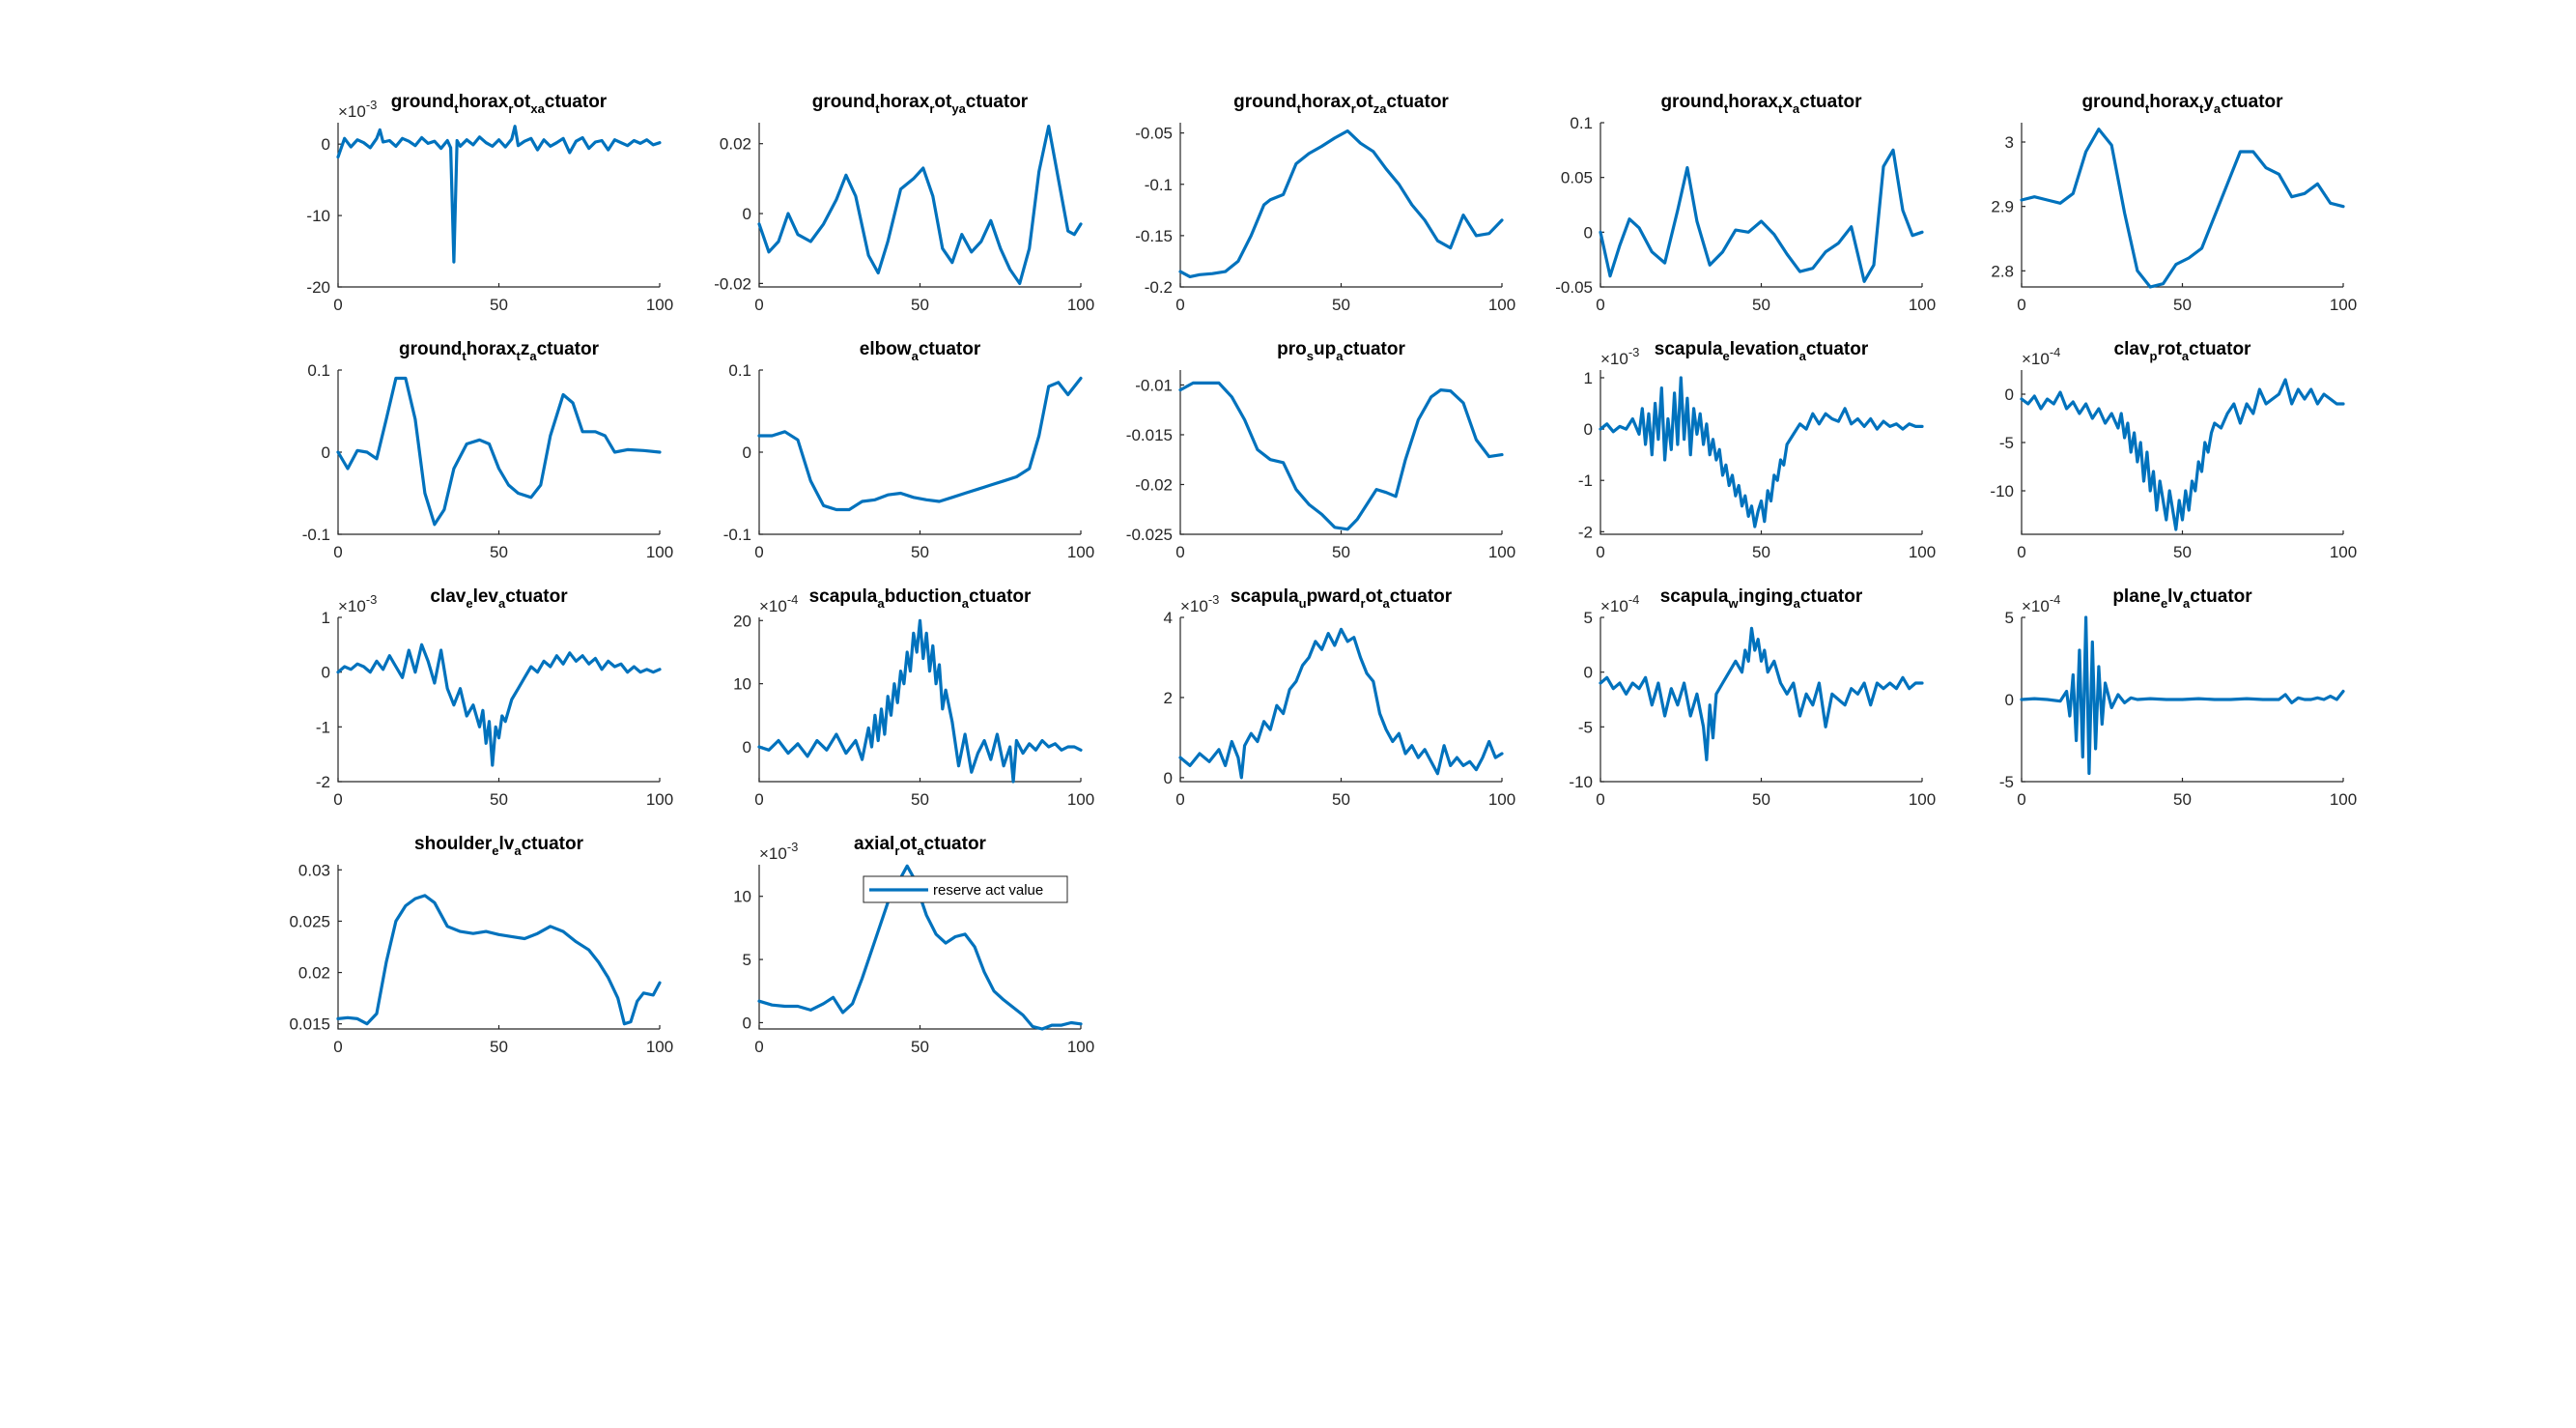 The width and height of the screenshot is (2576, 1428). I want to click on y-tick-label: 0.025, so click(309, 921).